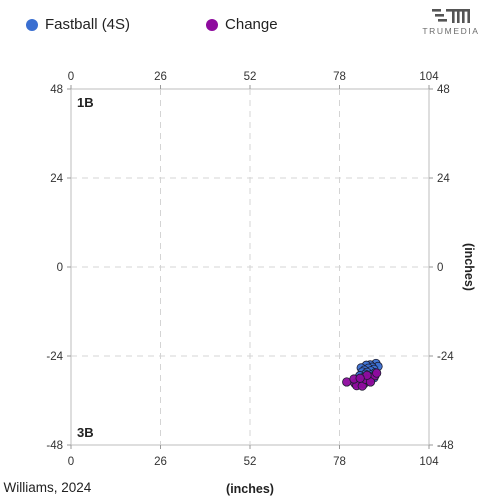 The height and width of the screenshot is (500, 500). I want to click on legend-item-fastball: Fastball (4S), so click(78, 24).